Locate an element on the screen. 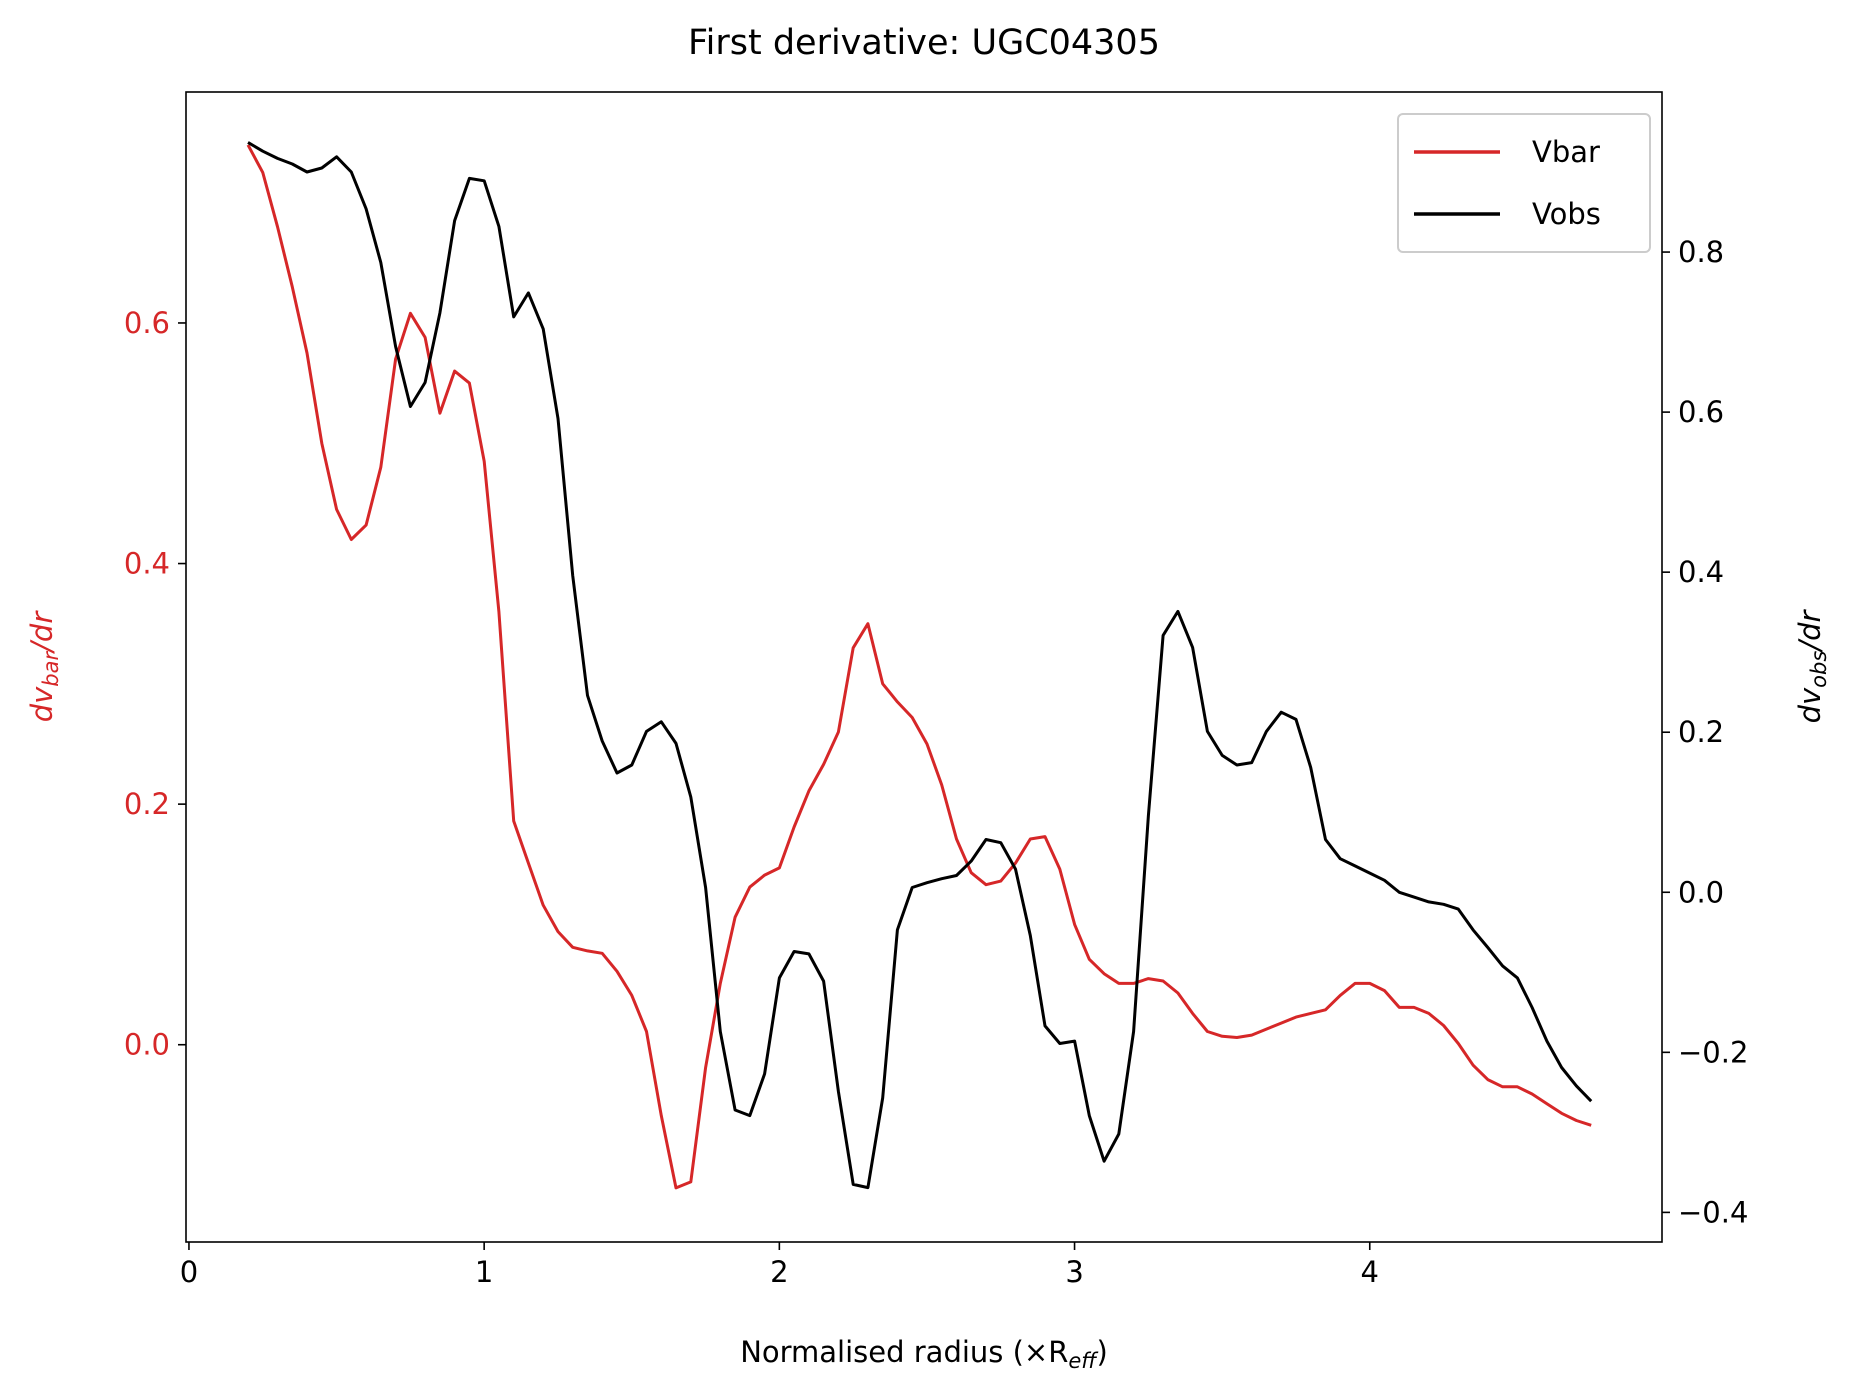 The width and height of the screenshot is (1872, 1397). y-axis-label: dvbar/dr is located at coordinates (44, 666).